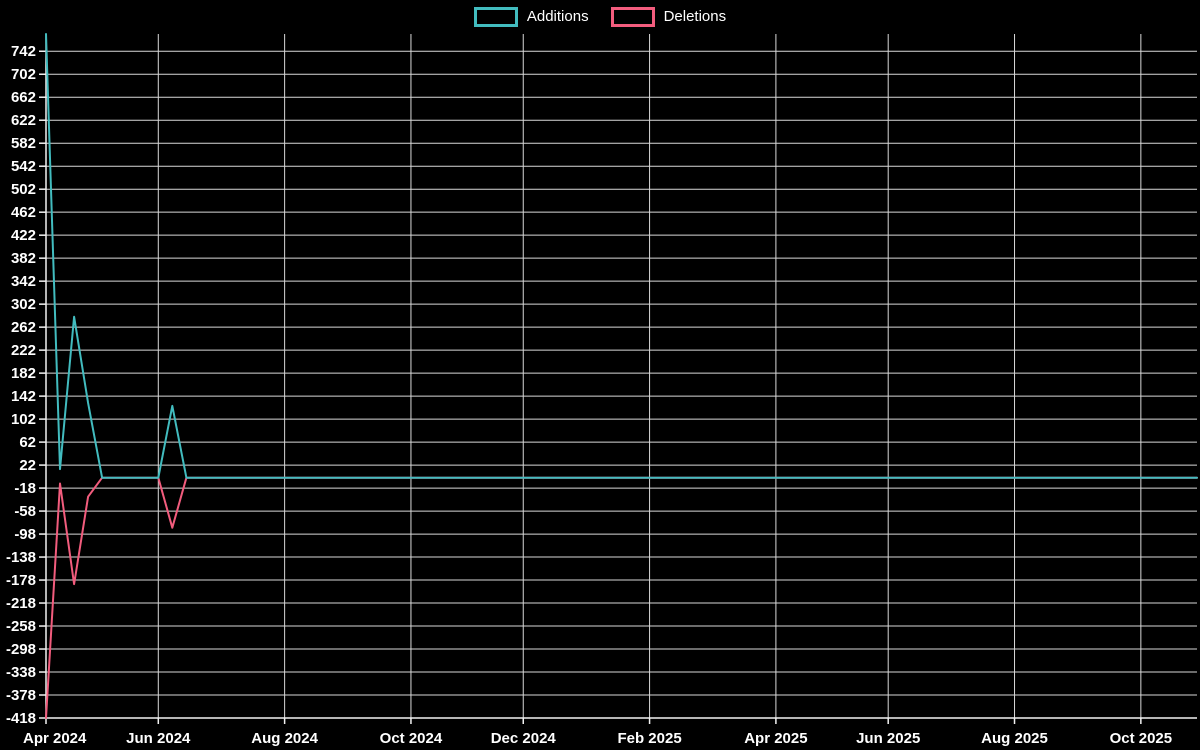 The width and height of the screenshot is (1200, 750). Describe the element at coordinates (21, 695) in the screenshot. I see `y-tick-label: -378` at that location.